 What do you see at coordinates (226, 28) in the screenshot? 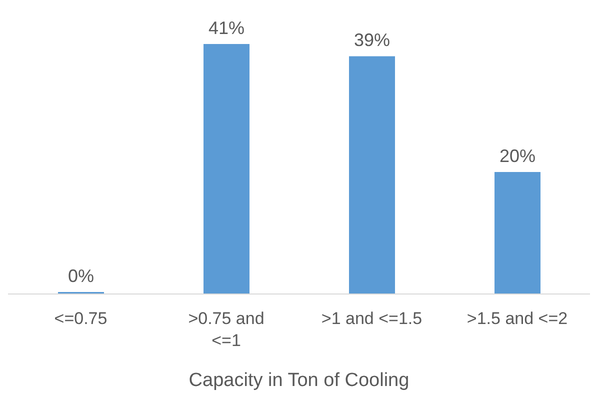
I see `data-label: 41%` at bounding box center [226, 28].